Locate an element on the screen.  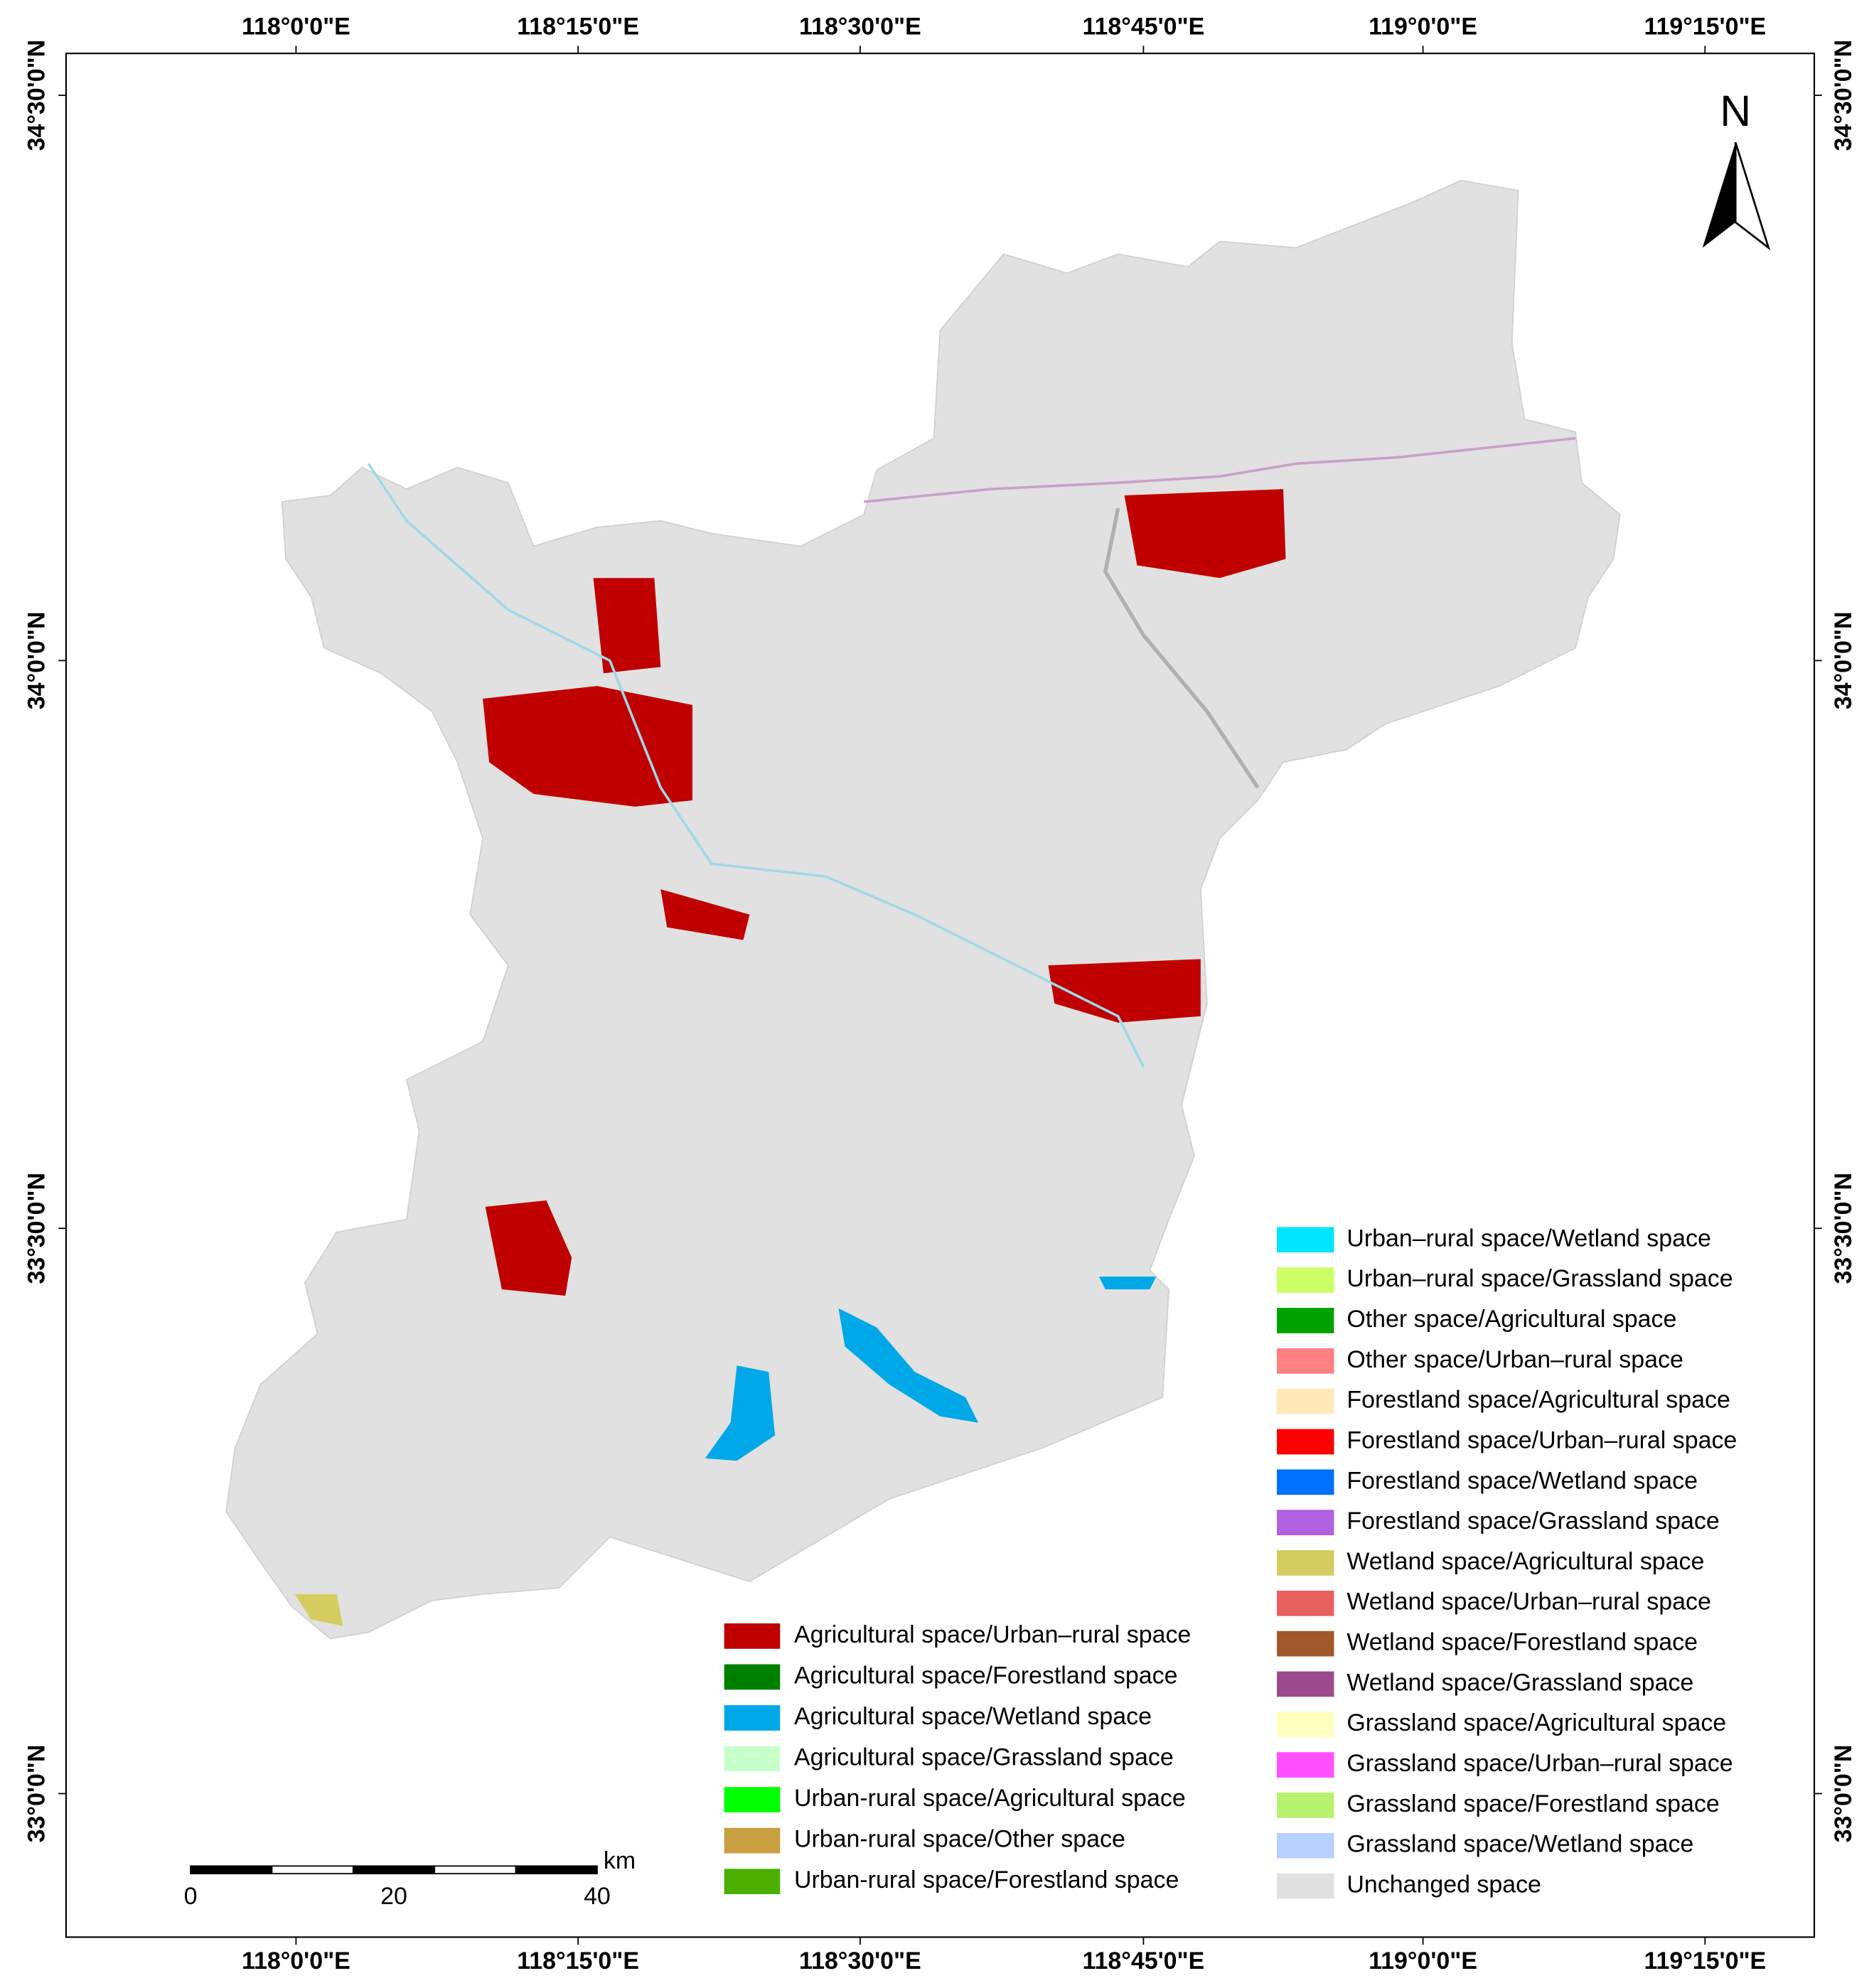
lon-label-top: 118°0'0"E is located at coordinates (296, 26).